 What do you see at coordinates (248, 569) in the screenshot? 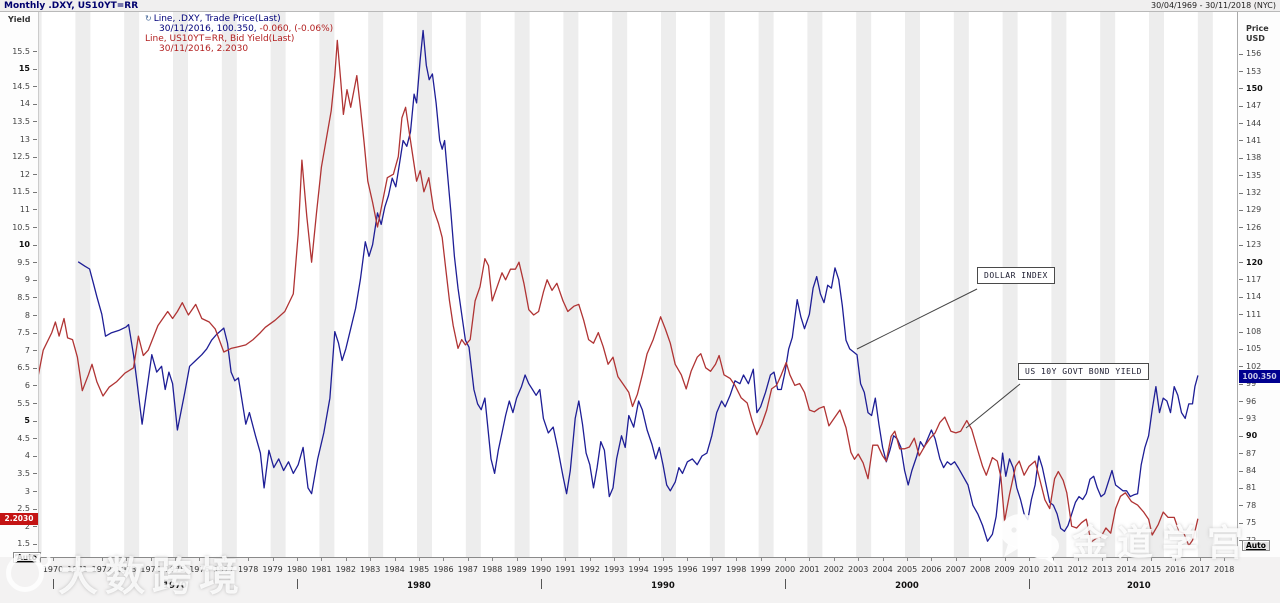
I see `x-axis-year-label: 1978` at bounding box center [248, 569].